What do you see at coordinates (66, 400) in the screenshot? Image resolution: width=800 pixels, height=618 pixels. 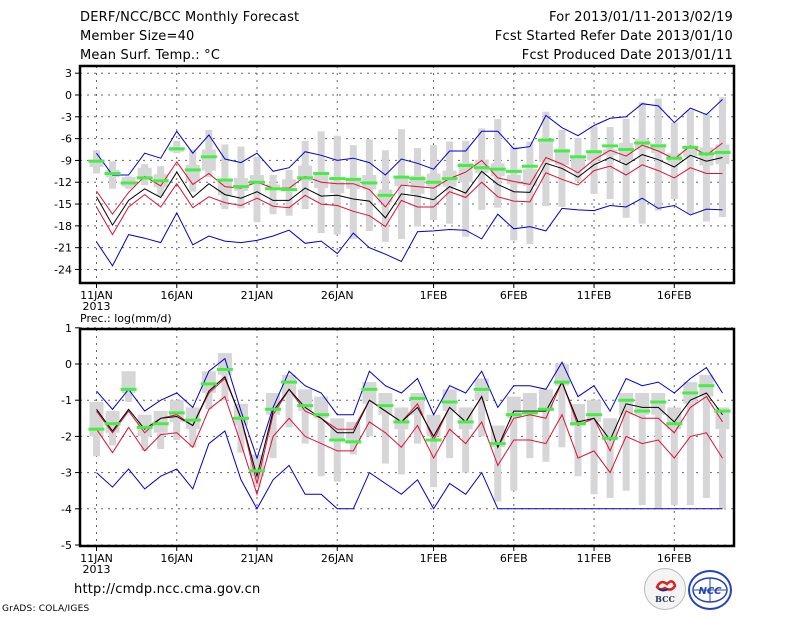 I see `y-tick-label: -1` at bounding box center [66, 400].